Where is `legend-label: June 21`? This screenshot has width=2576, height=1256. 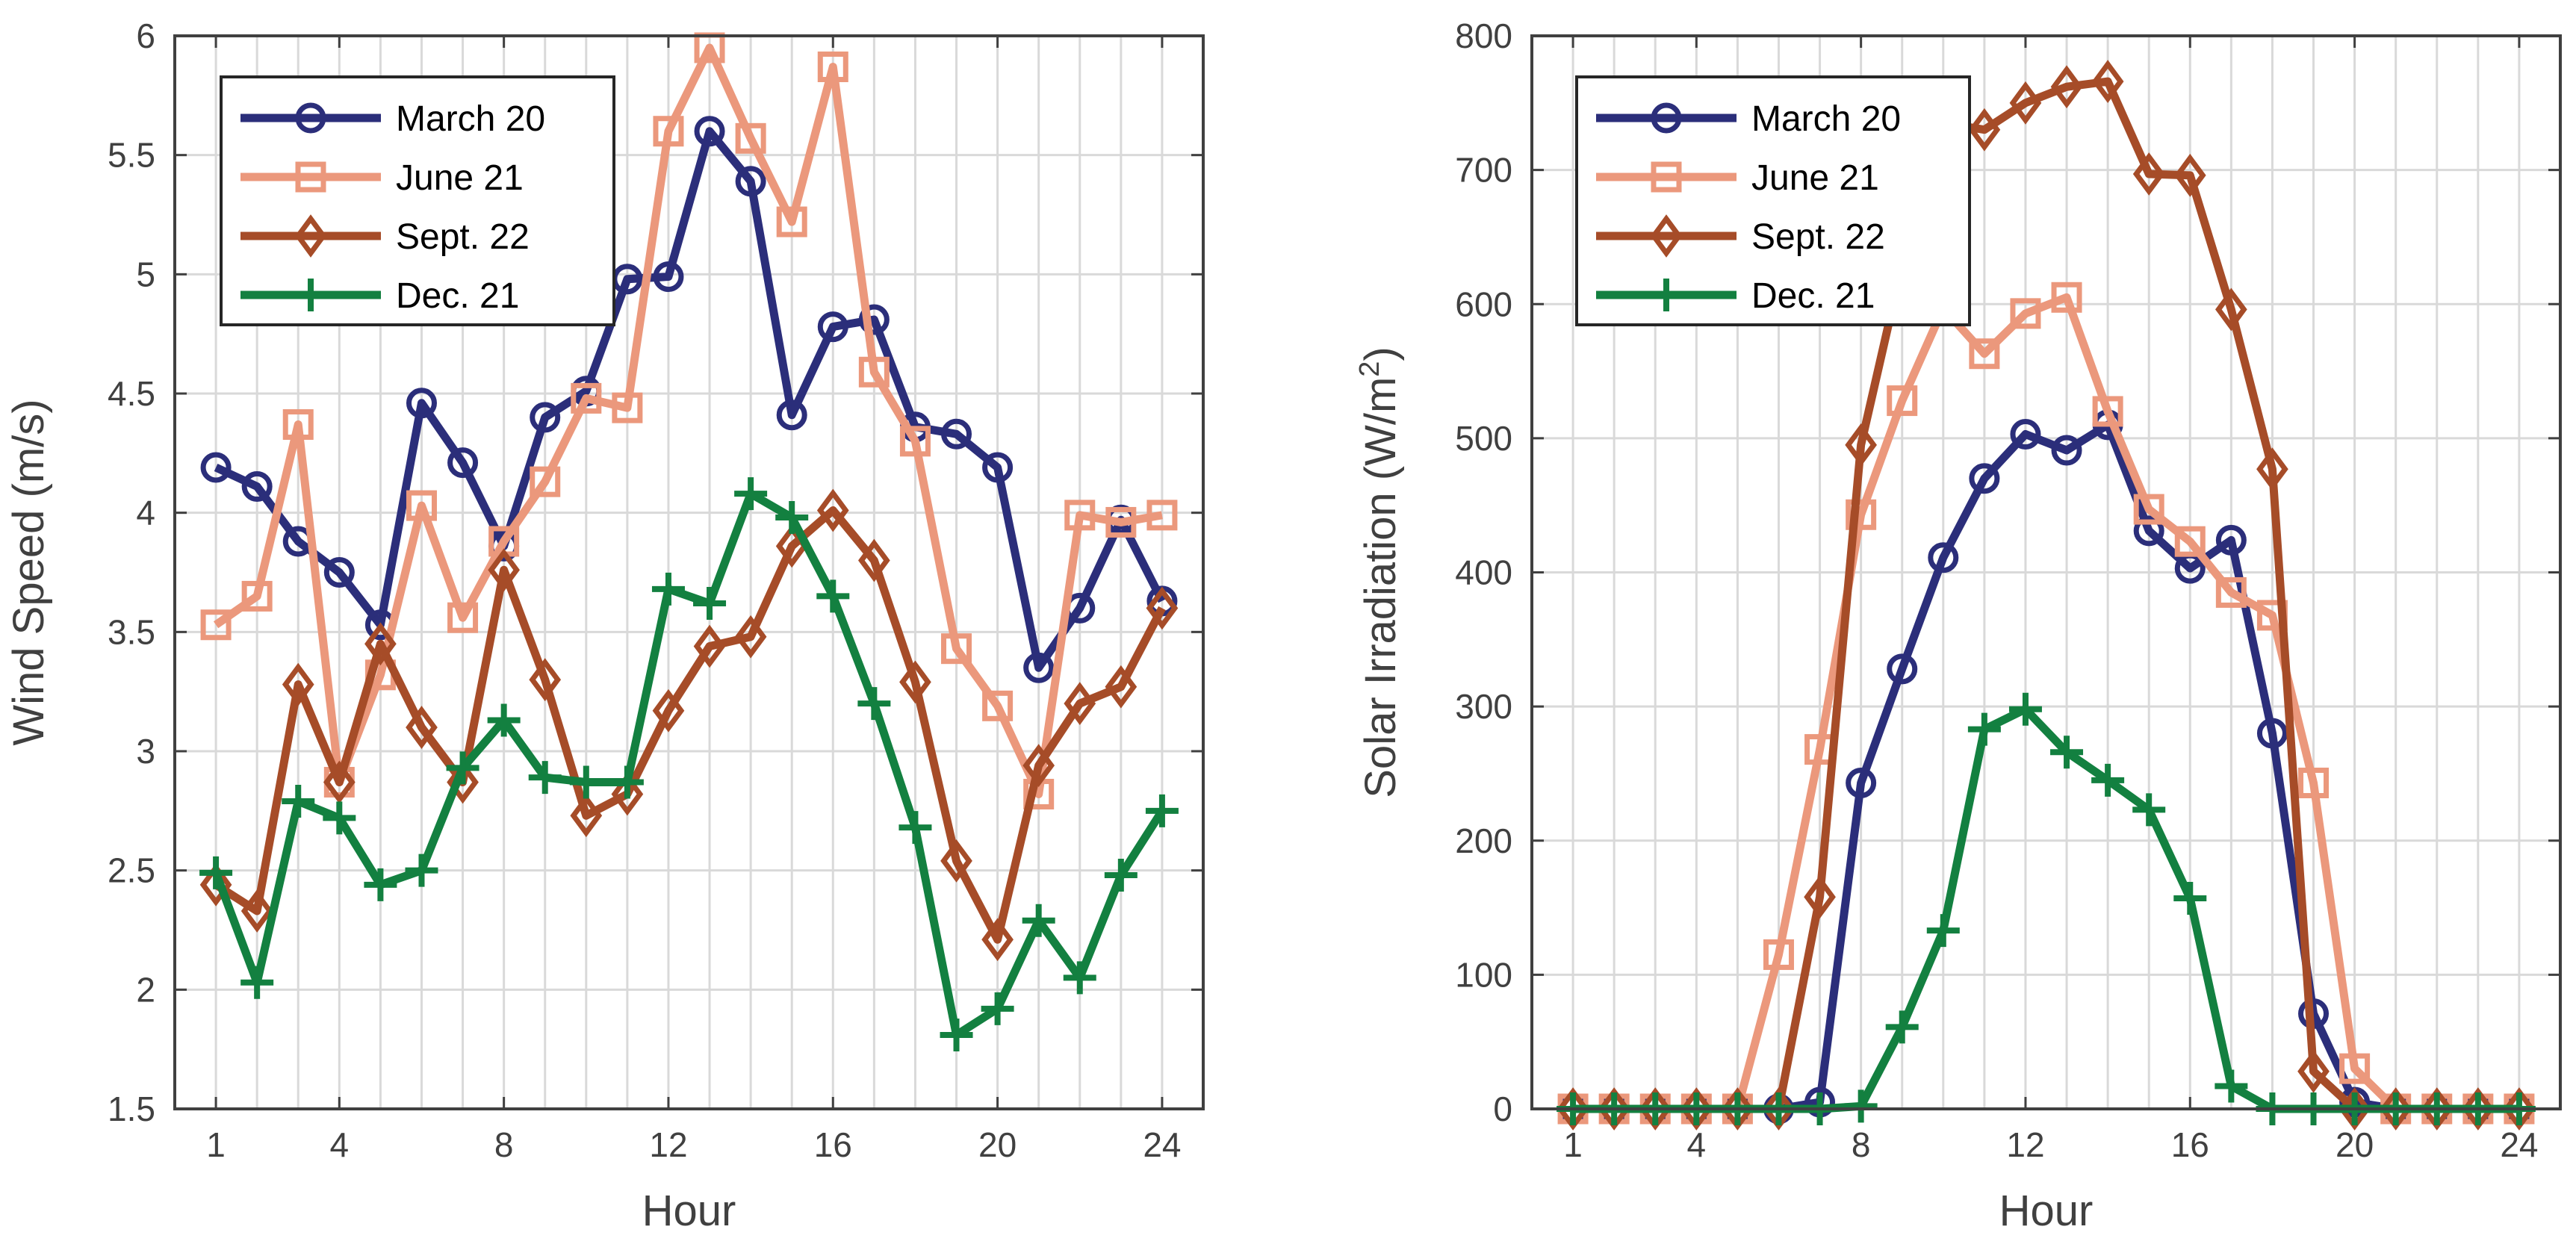 legend-label: June 21 is located at coordinates (1815, 178).